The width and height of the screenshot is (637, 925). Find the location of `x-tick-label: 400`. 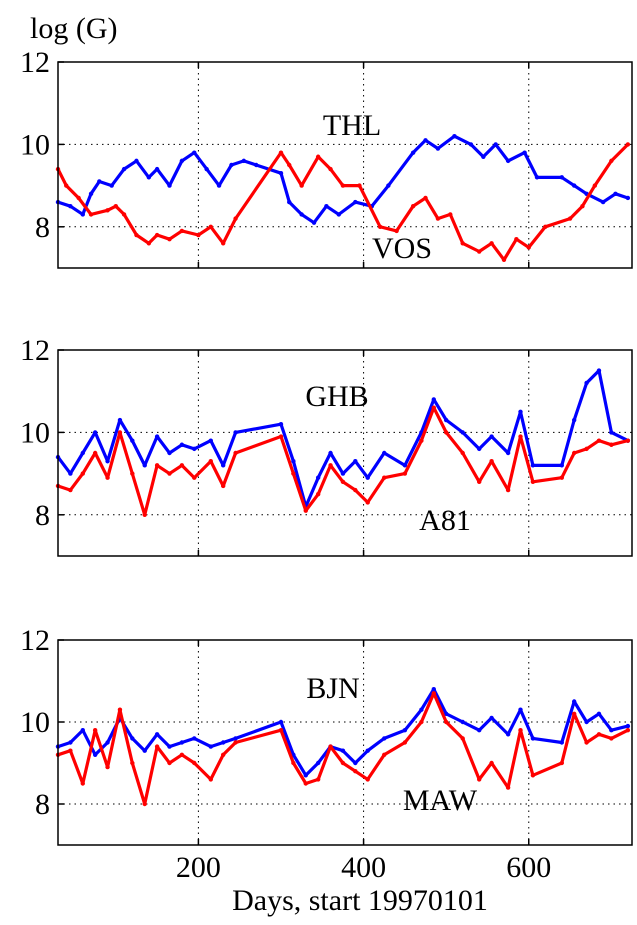

x-tick-label: 400 is located at coordinates (363, 867).